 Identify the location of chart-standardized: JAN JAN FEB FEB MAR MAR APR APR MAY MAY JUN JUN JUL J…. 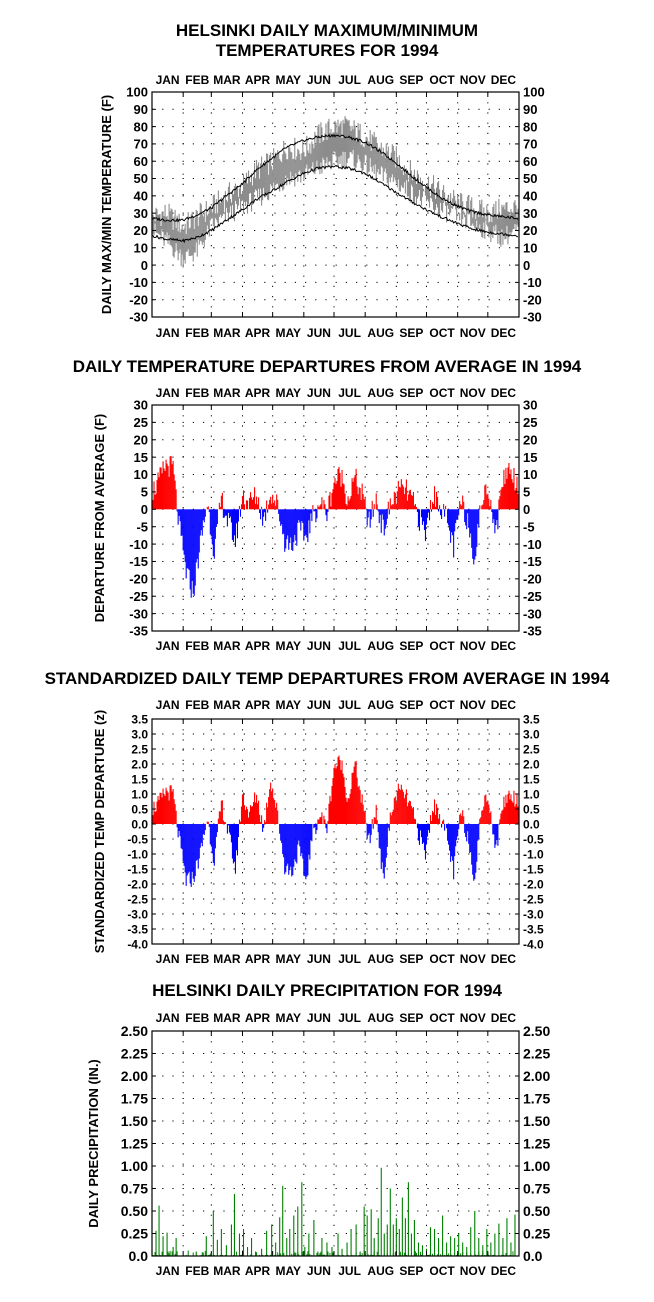
(318, 832).